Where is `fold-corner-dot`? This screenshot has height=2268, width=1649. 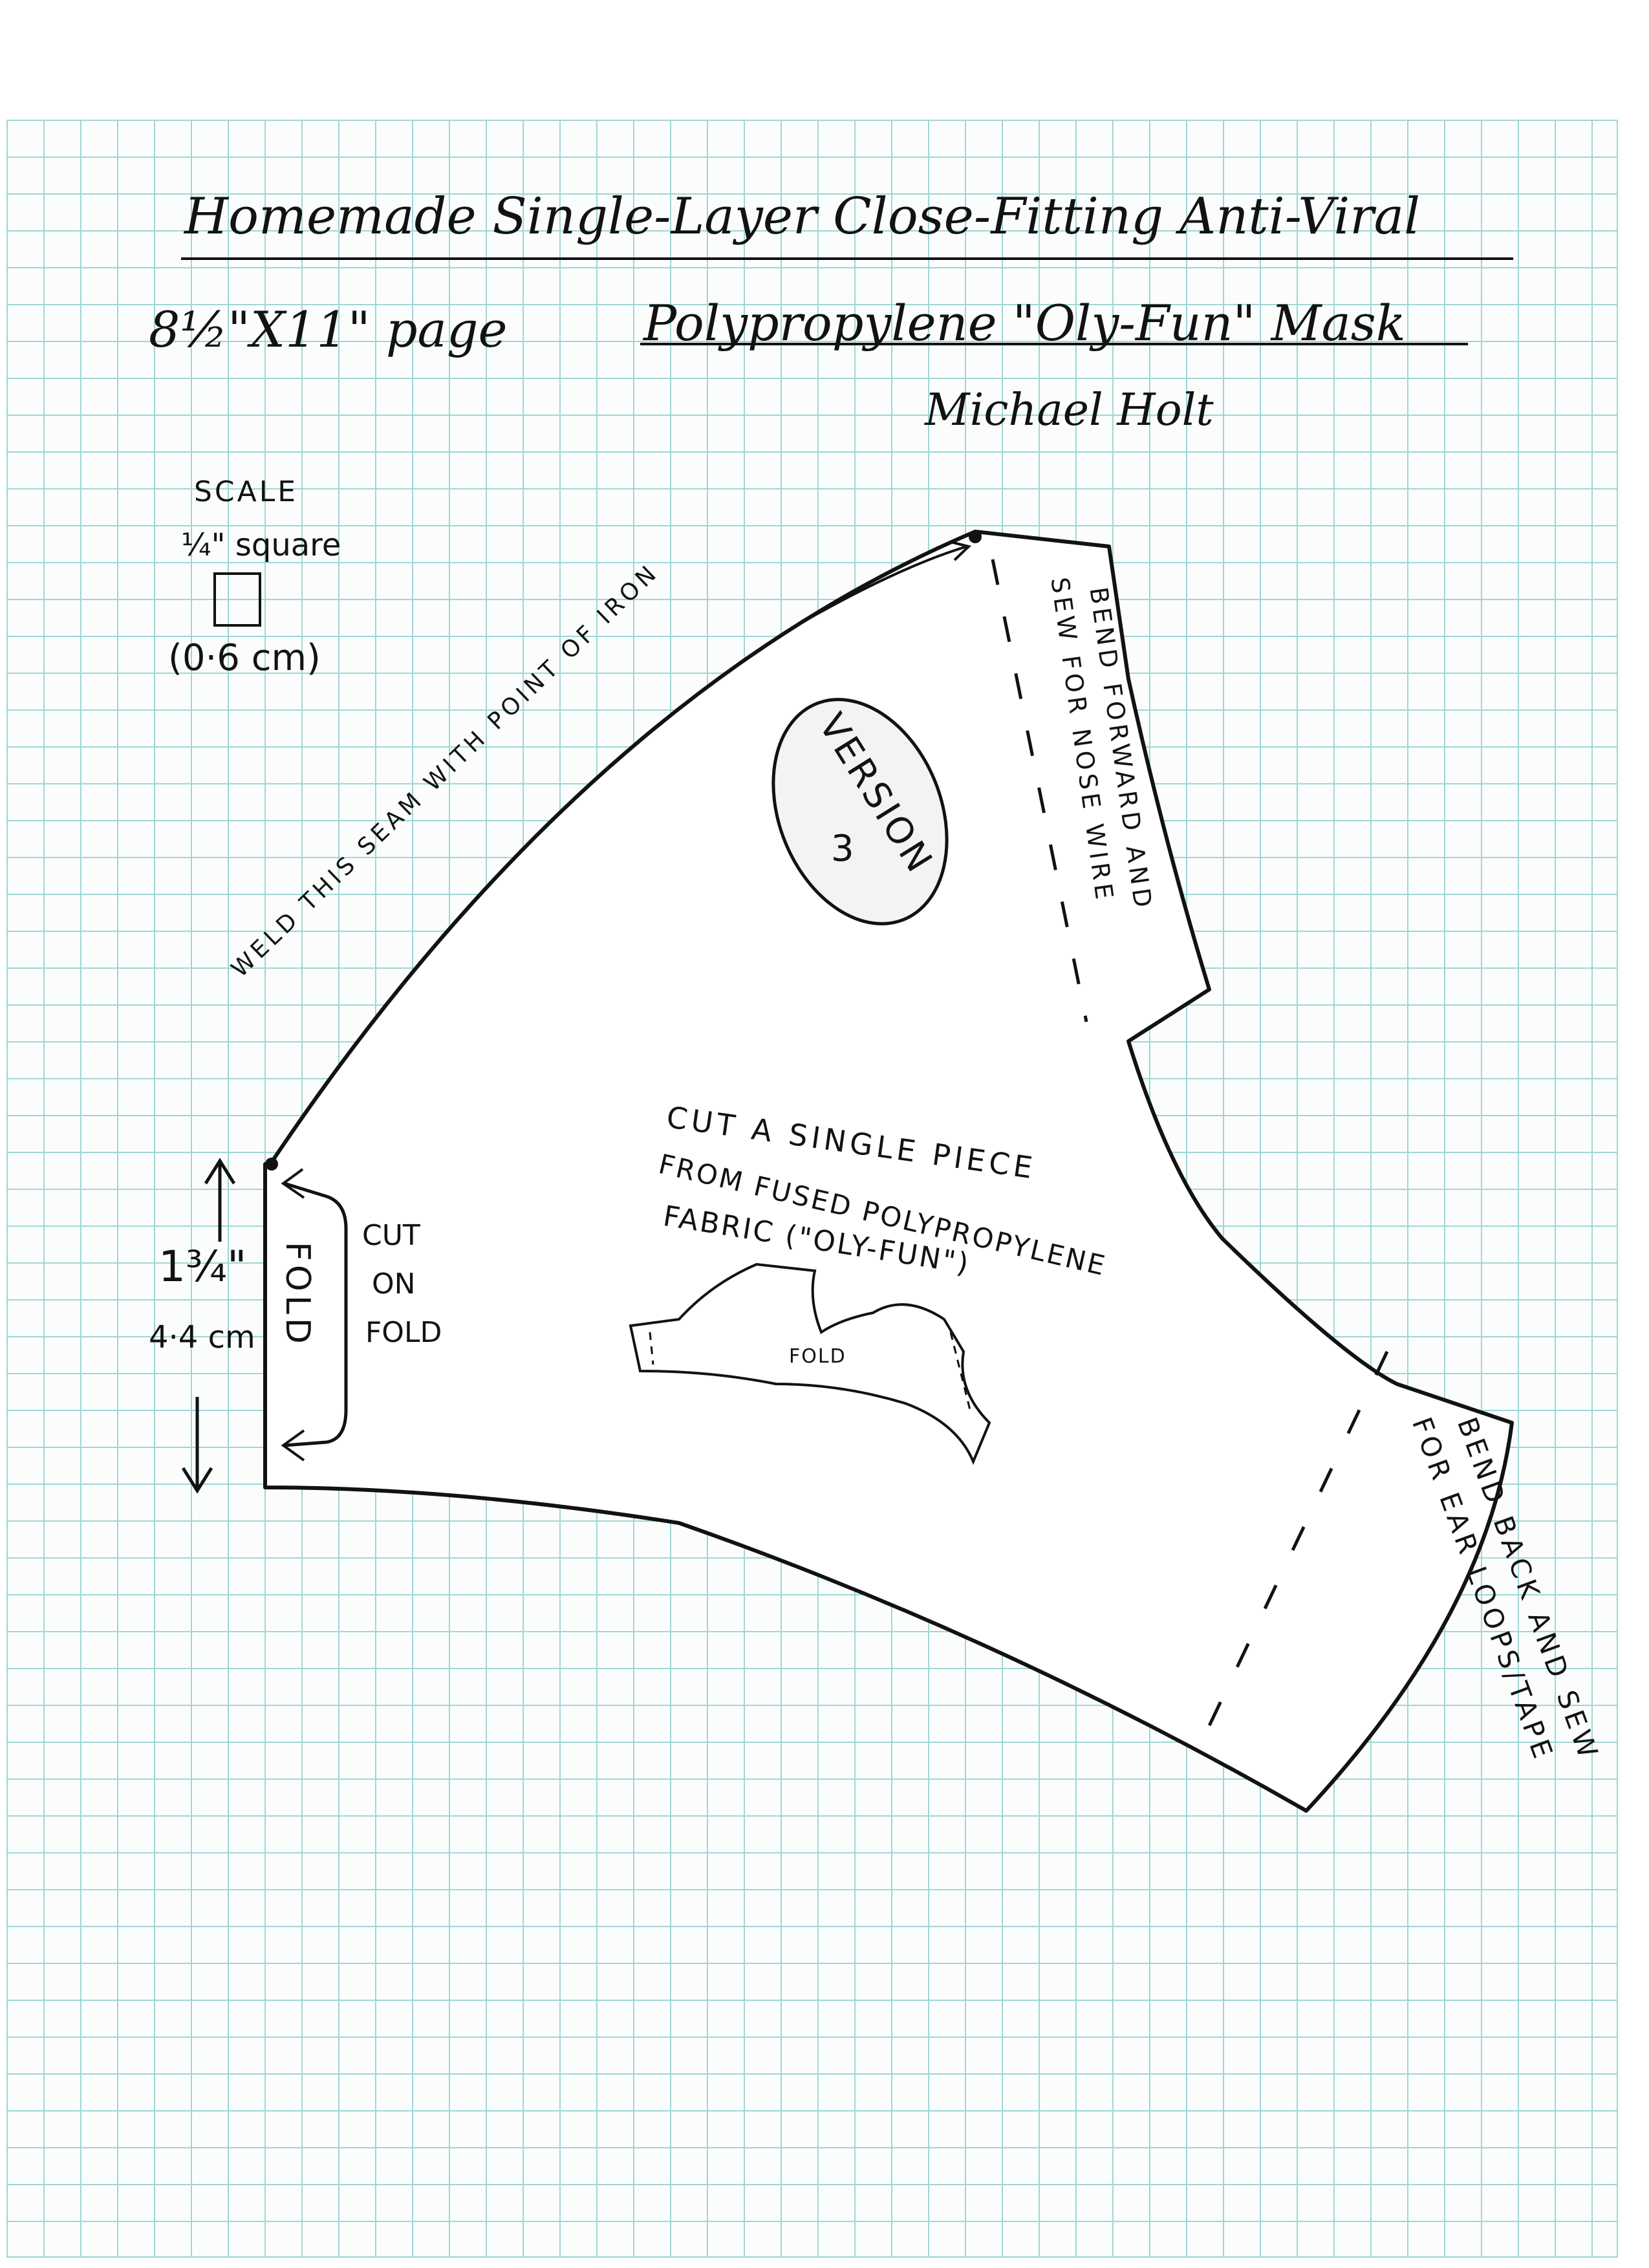
fold-corner-dot is located at coordinates (271, 1164).